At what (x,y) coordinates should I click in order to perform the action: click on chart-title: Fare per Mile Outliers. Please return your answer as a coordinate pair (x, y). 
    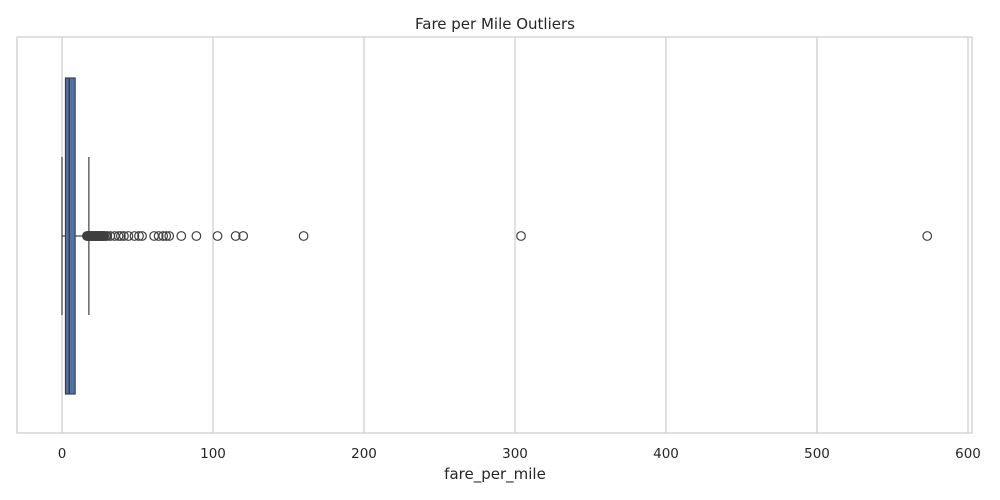
    Looking at the image, I should click on (495, 24).